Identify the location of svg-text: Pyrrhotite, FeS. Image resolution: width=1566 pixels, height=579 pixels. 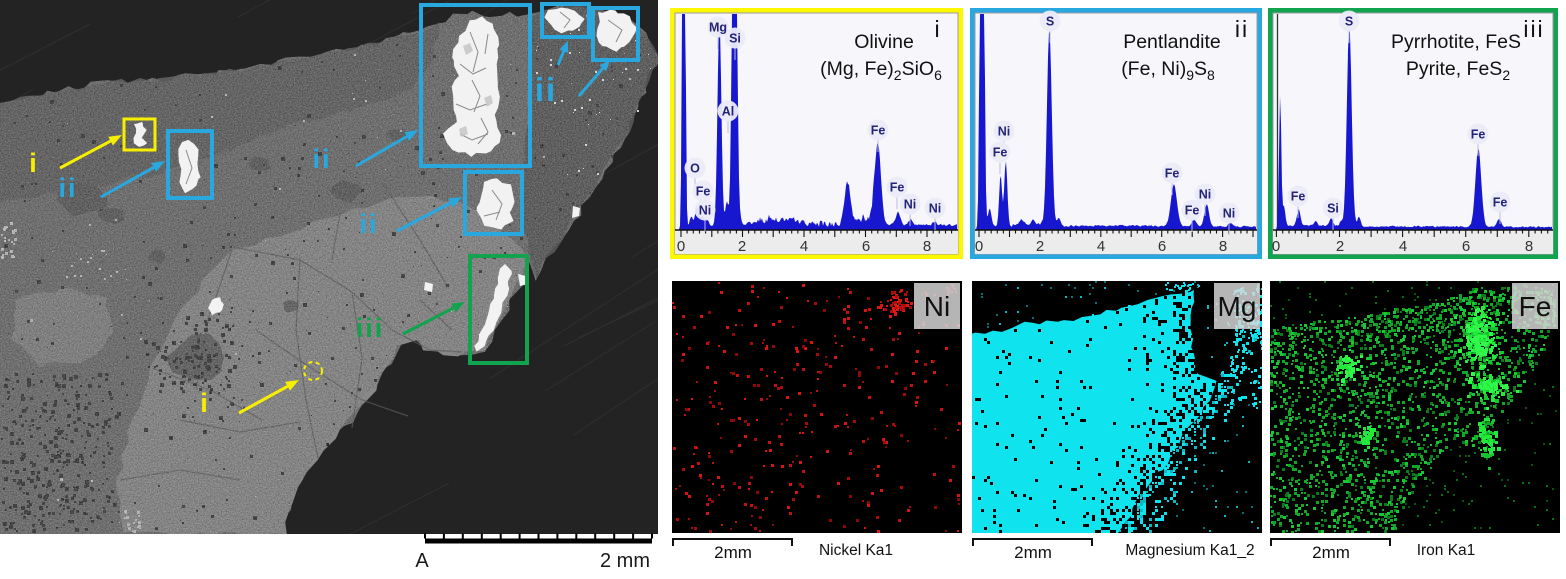
(1456, 42).